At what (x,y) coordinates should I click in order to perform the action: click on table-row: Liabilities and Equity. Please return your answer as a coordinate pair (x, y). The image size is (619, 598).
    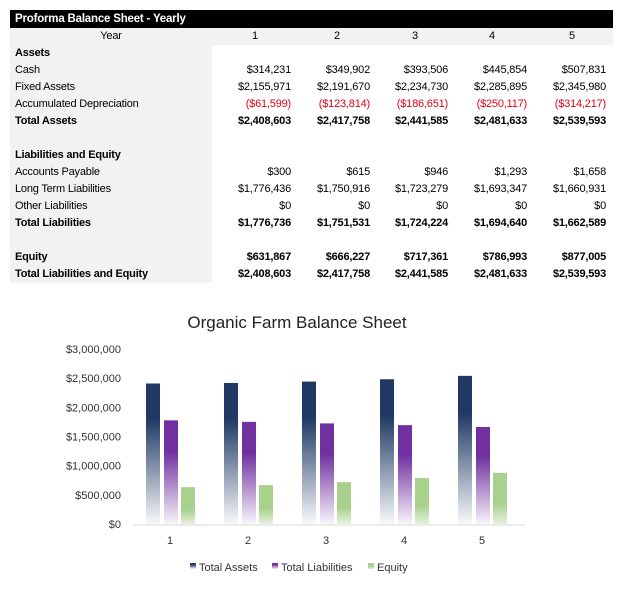
    Looking at the image, I should click on (311, 155).